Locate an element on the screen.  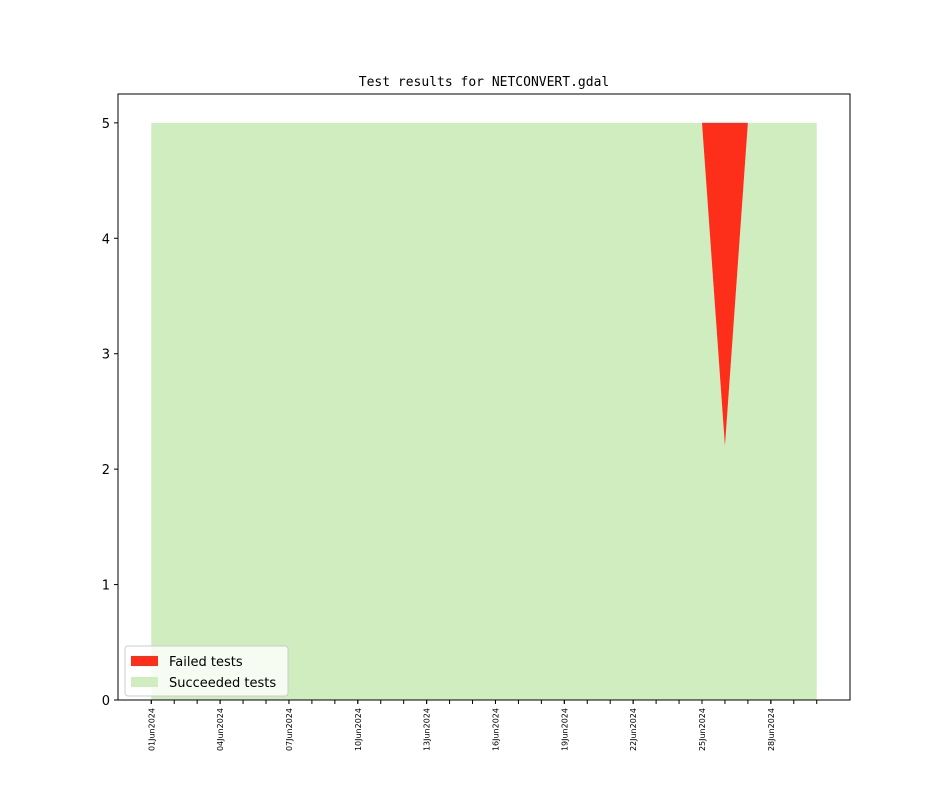
x-tick-label: 19Jun2024 is located at coordinates (564, 729).